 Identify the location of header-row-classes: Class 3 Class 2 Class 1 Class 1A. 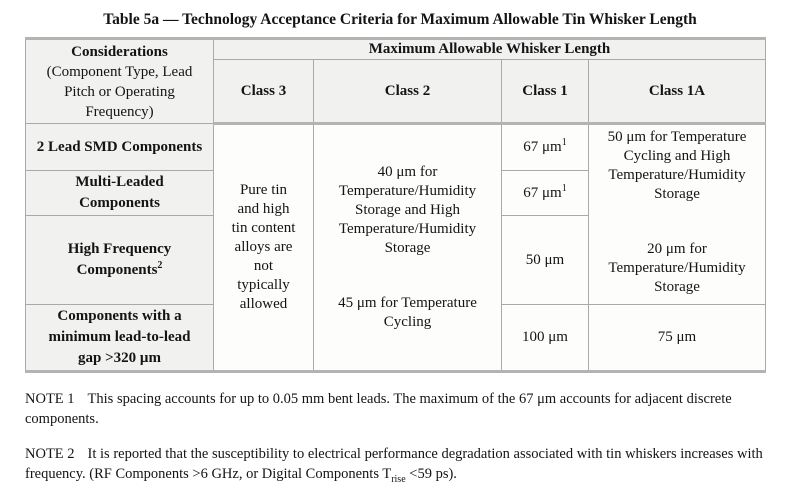
(396, 92).